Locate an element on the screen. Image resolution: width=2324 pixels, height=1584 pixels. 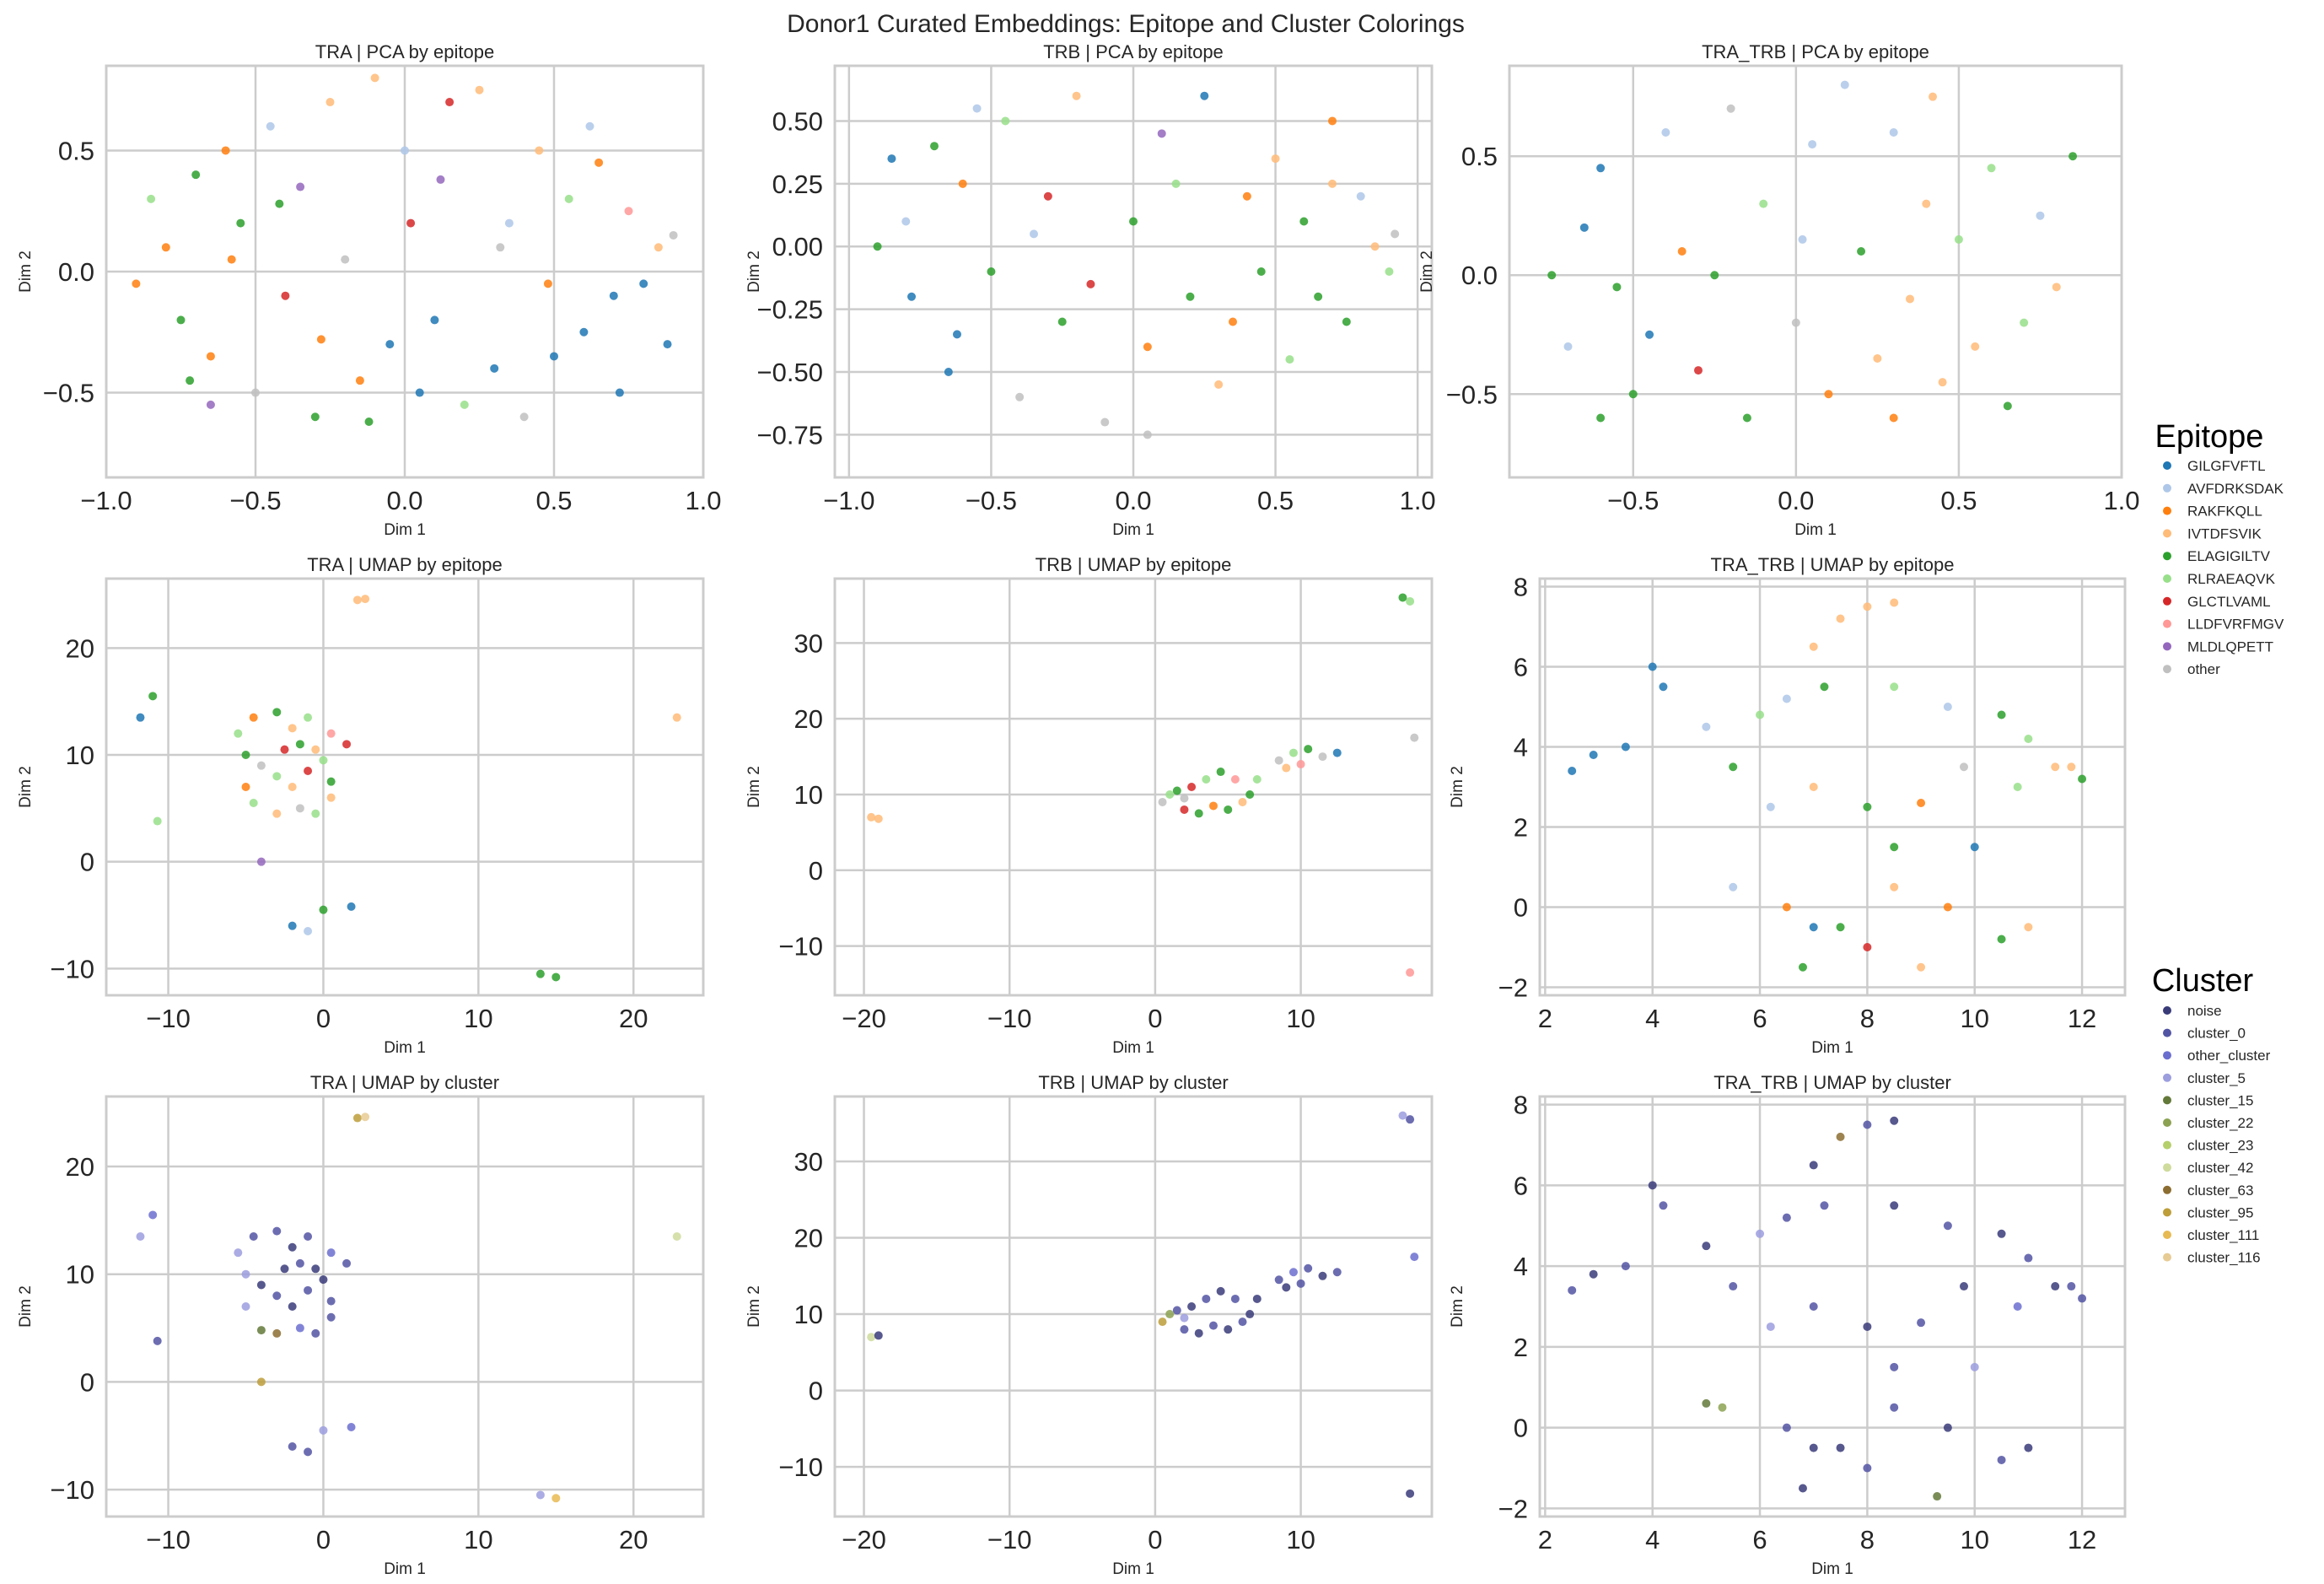
x-tick-label: −0.5 is located at coordinates (1633, 500).